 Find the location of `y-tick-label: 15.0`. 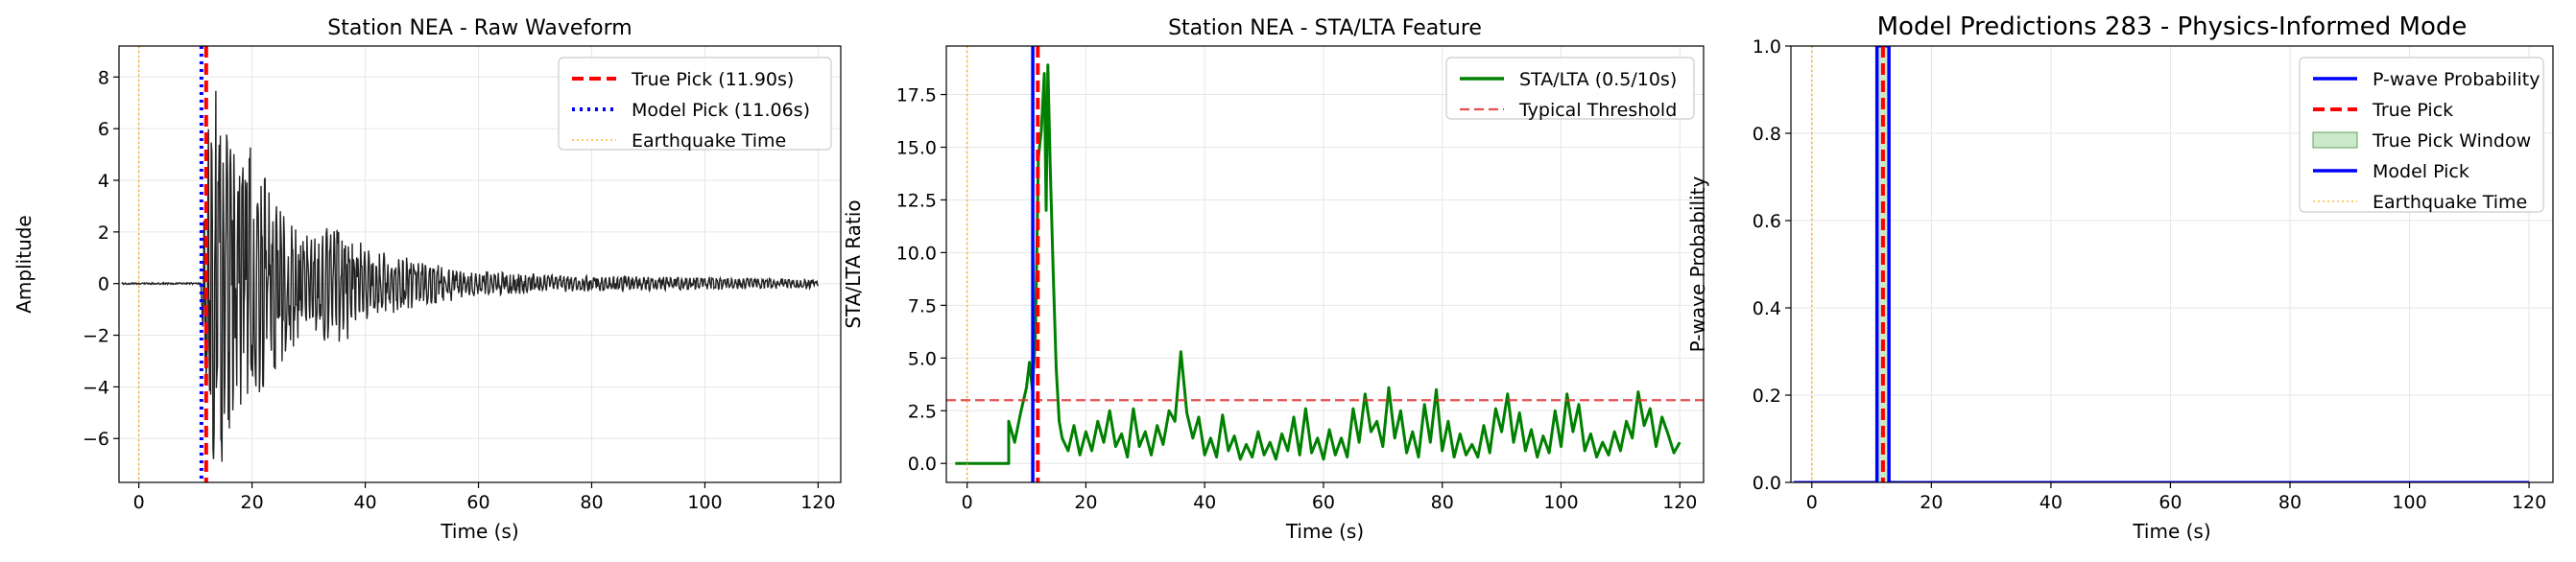

y-tick-label: 15.0 is located at coordinates (916, 149).